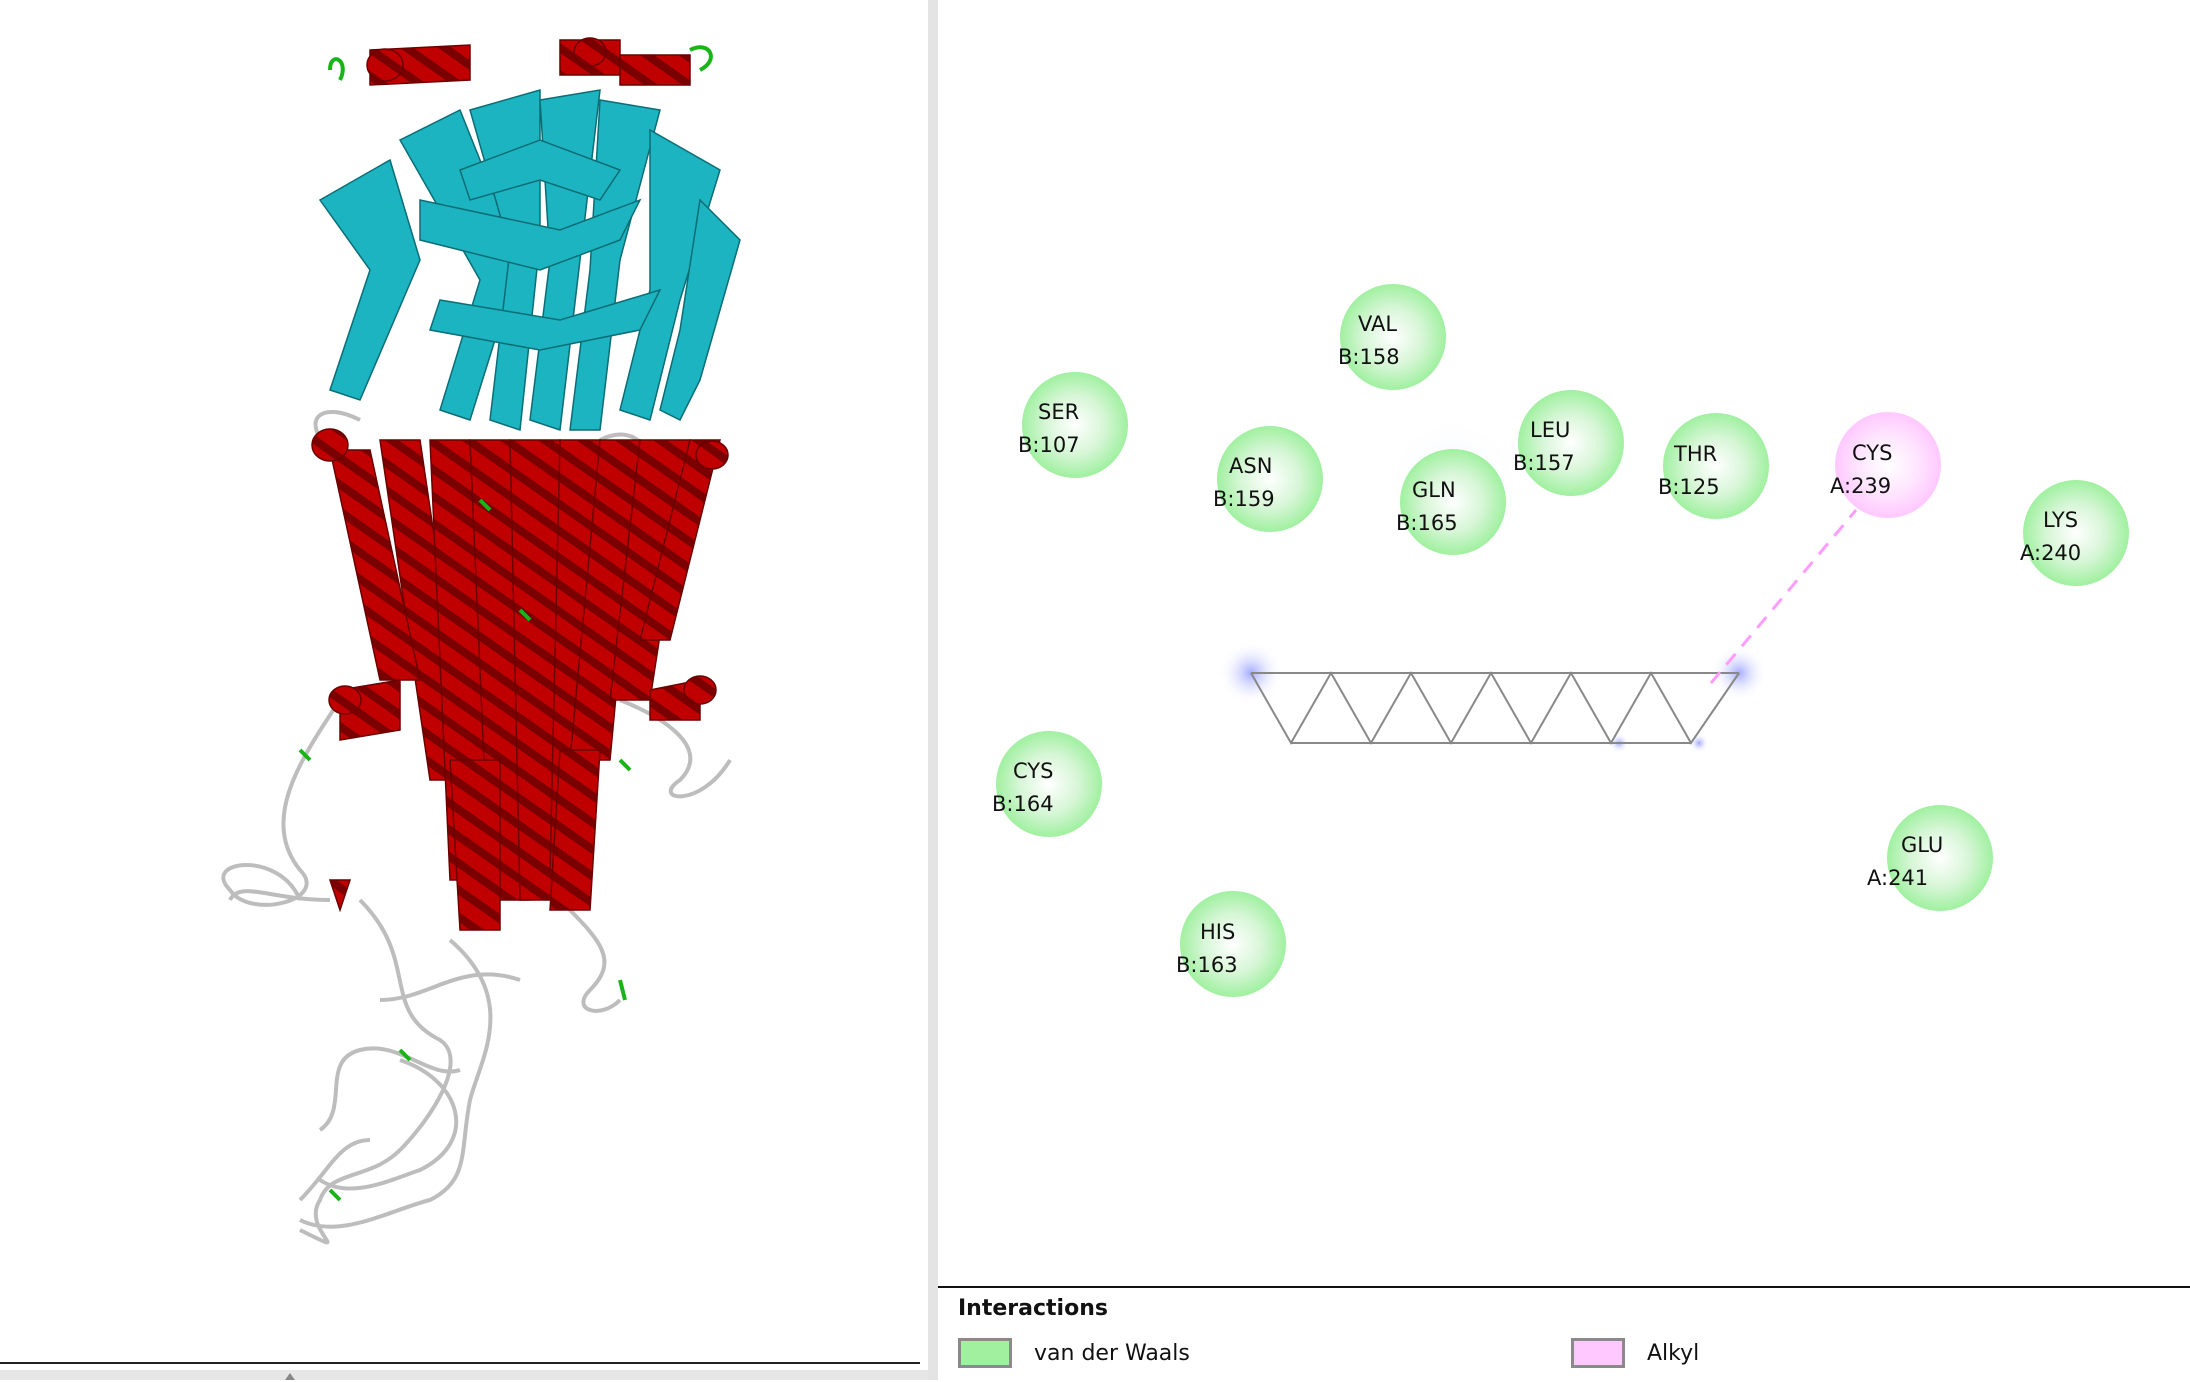 Image resolution: width=2190 pixels, height=1382 pixels. What do you see at coordinates (1427, 523) in the screenshot?
I see `residue-chain-id: B:165` at bounding box center [1427, 523].